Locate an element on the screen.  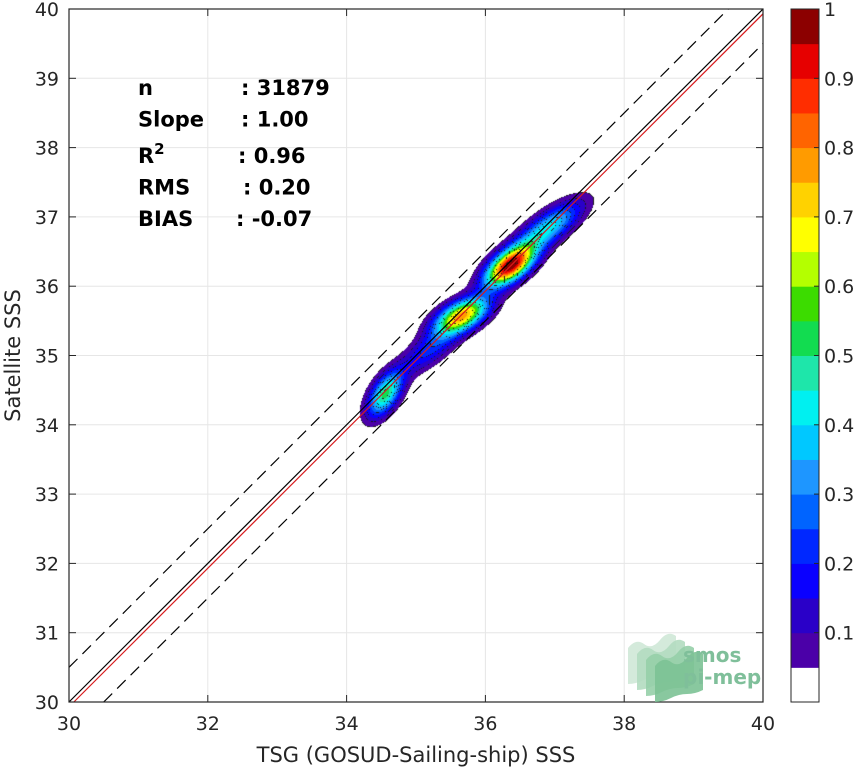
stat-label-text-0: n is located at coordinates (145, 88).